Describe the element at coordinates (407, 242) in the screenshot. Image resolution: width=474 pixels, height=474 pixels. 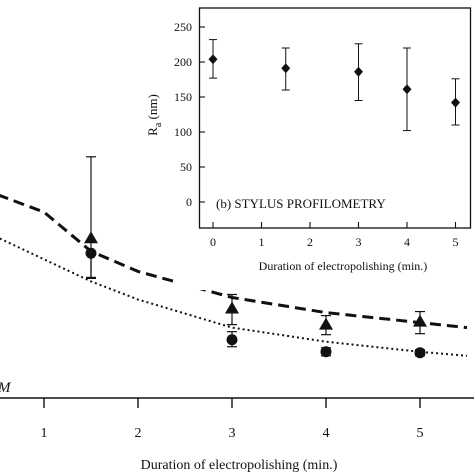
I see `inset-x-tick-label: 4` at that location.